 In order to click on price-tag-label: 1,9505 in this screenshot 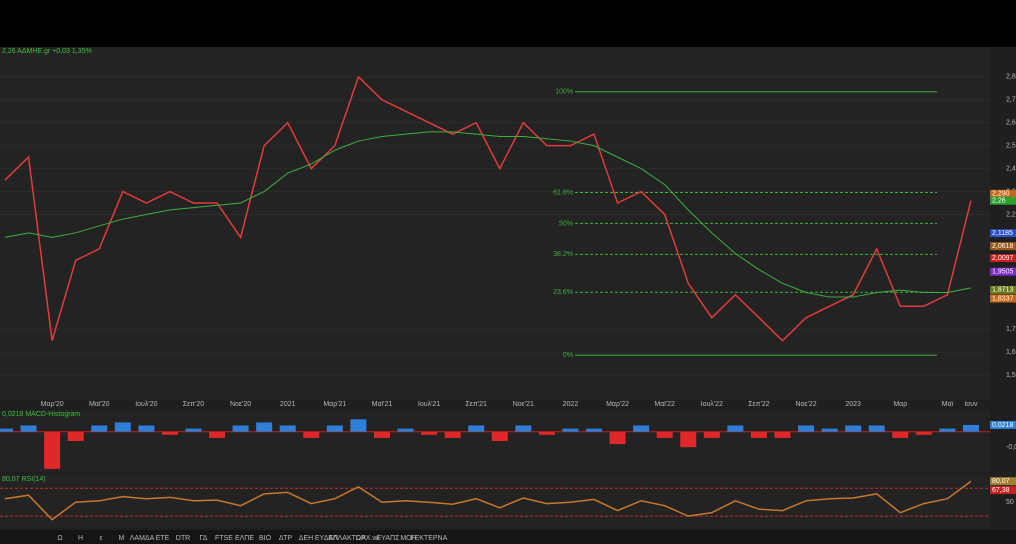, I will do `click(1003, 272)`.